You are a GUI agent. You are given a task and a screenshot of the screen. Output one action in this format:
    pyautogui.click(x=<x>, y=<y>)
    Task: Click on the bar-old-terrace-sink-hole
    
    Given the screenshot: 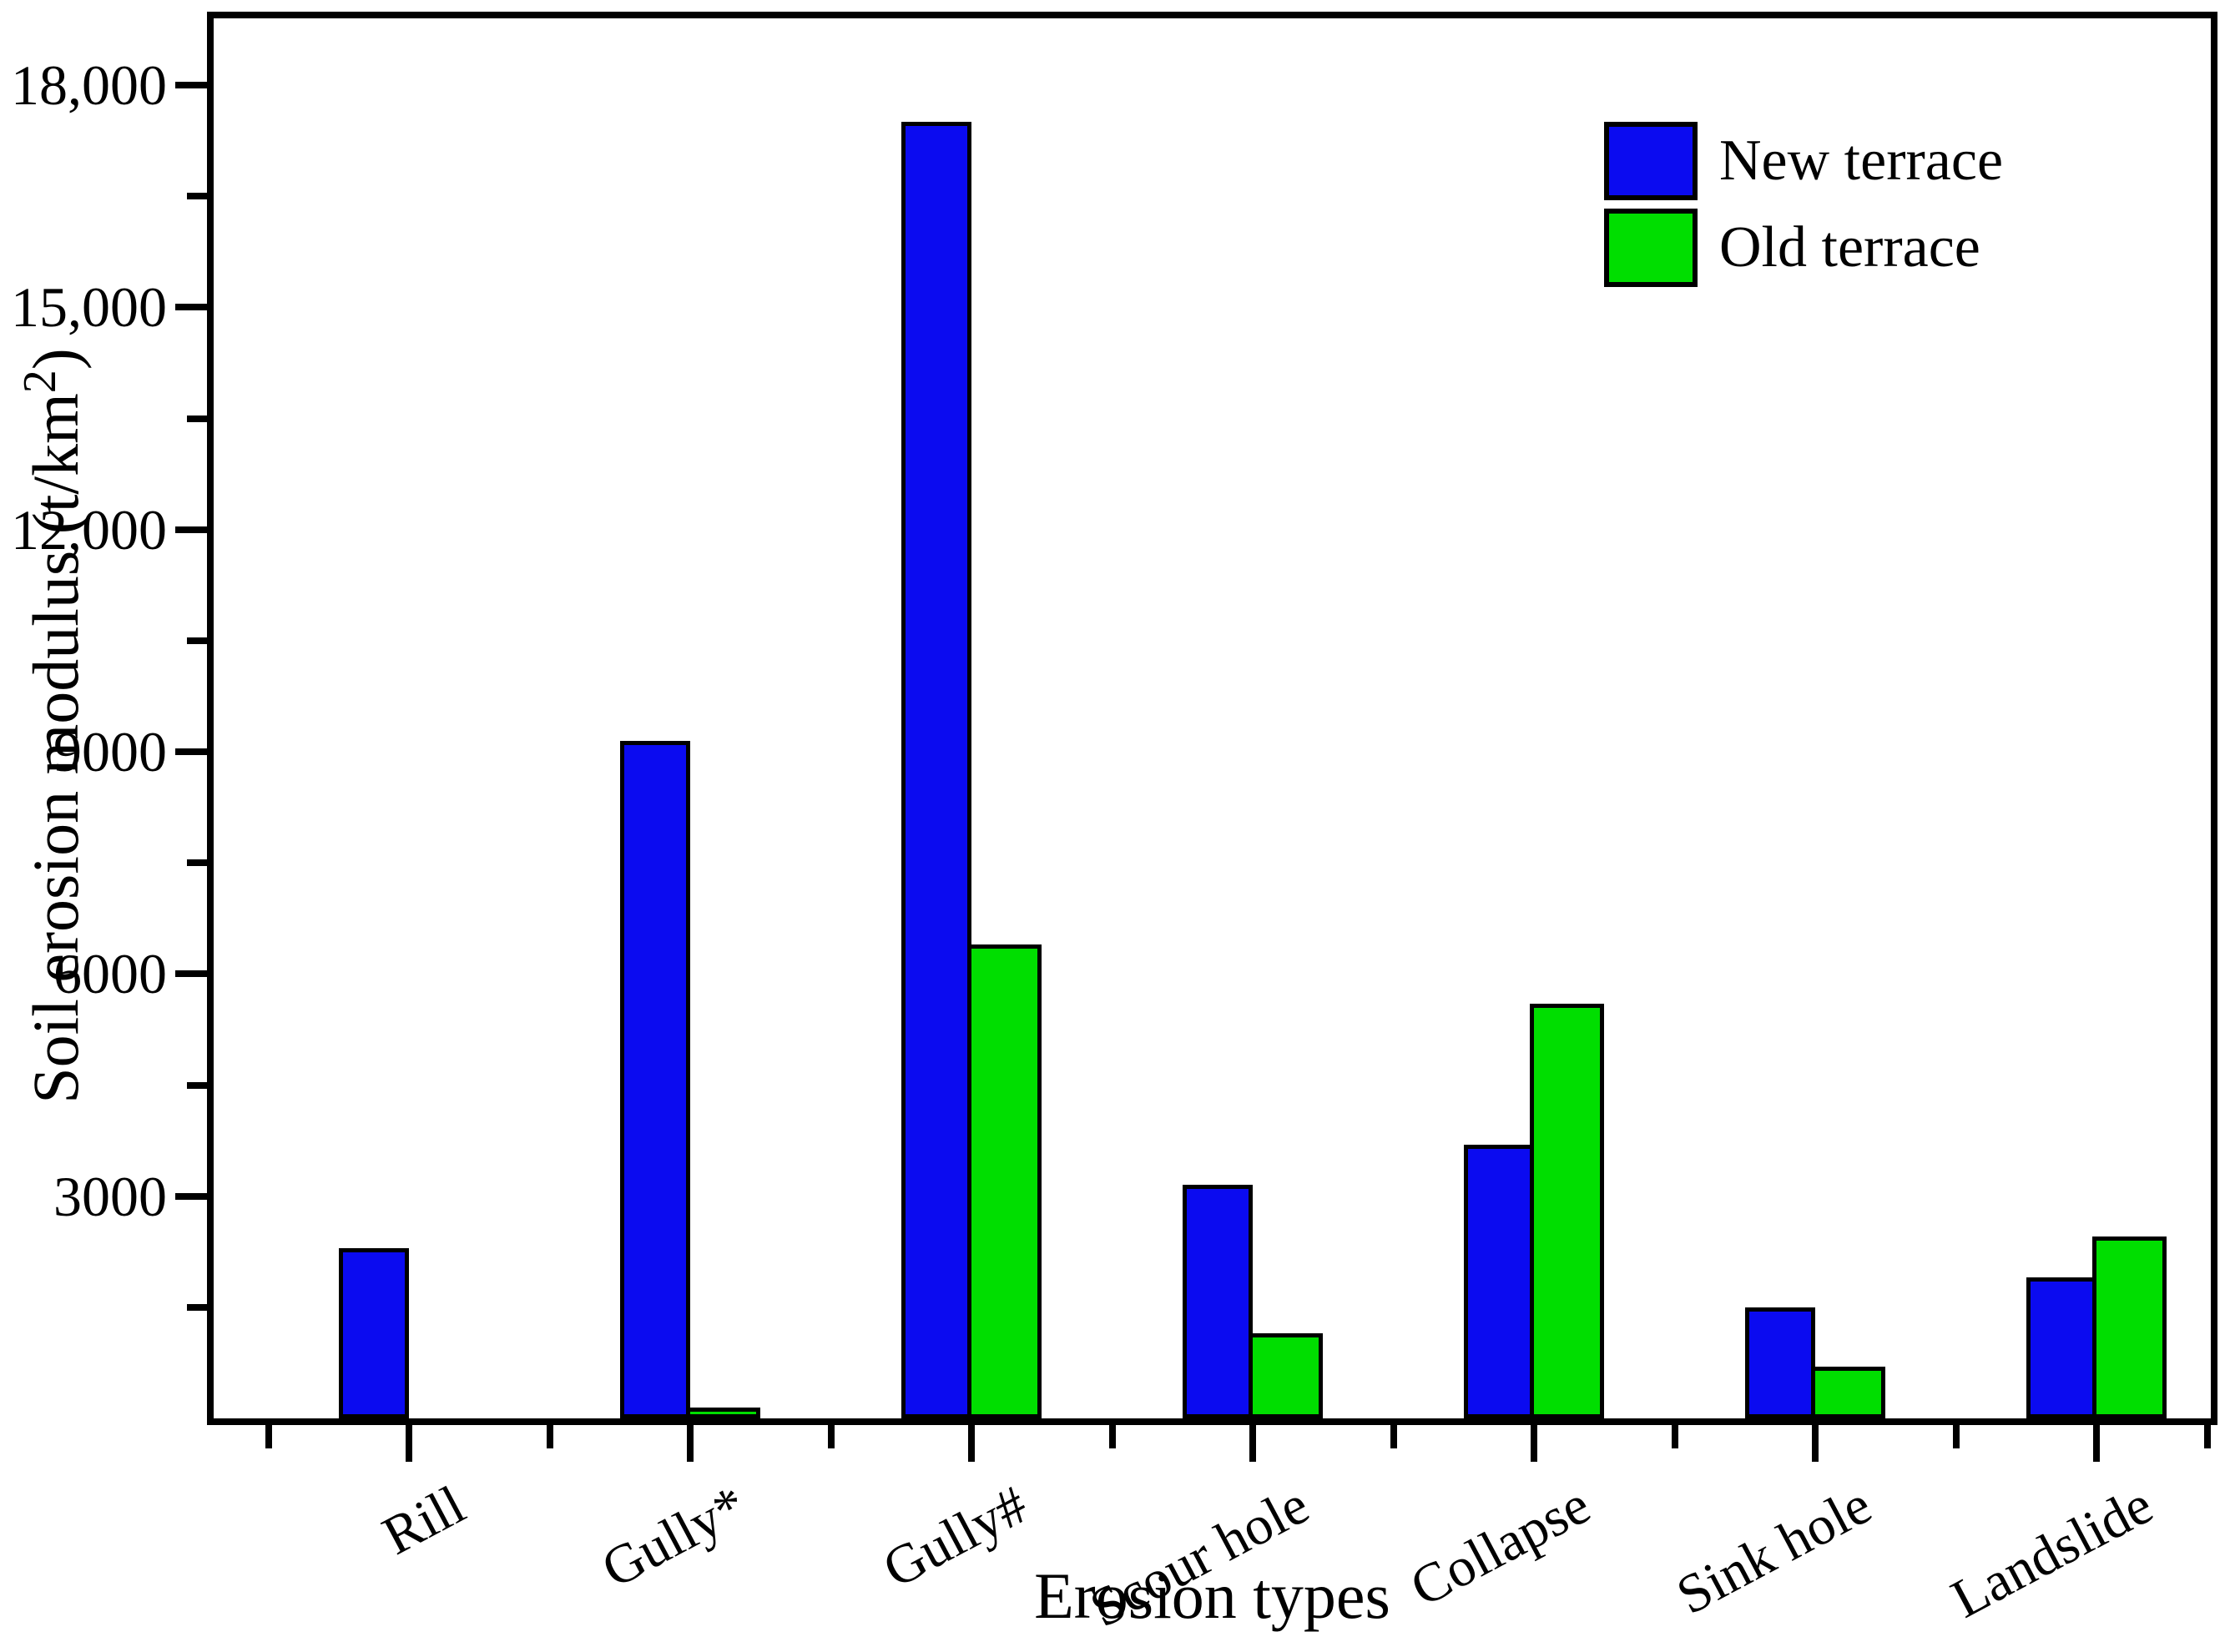 What is the action you would take?
    pyautogui.click(x=1848, y=1392)
    